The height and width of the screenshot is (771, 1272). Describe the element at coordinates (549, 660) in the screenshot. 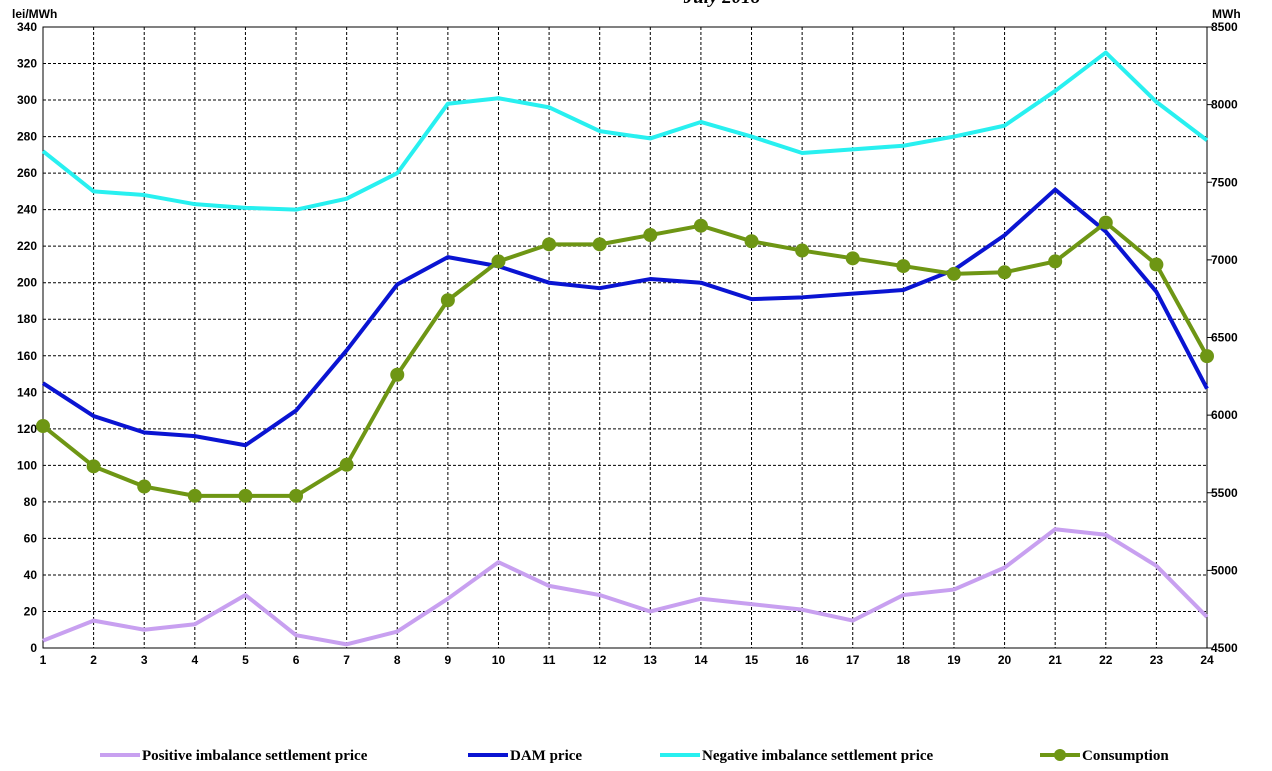

I see `x-tick-label: 11` at that location.